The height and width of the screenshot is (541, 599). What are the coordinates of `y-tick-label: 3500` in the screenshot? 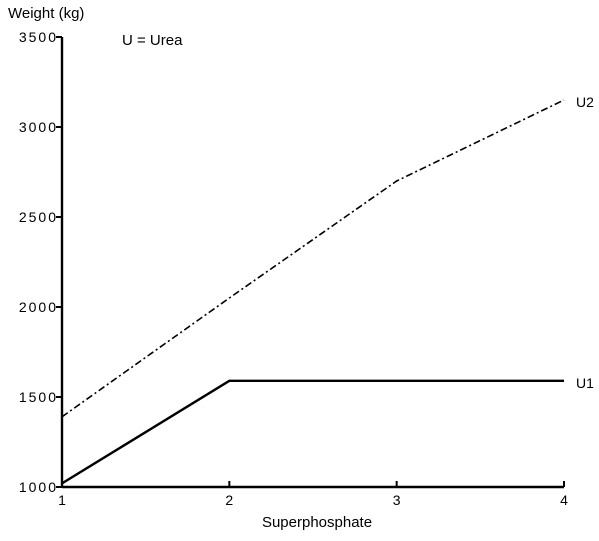 It's located at (38, 37).